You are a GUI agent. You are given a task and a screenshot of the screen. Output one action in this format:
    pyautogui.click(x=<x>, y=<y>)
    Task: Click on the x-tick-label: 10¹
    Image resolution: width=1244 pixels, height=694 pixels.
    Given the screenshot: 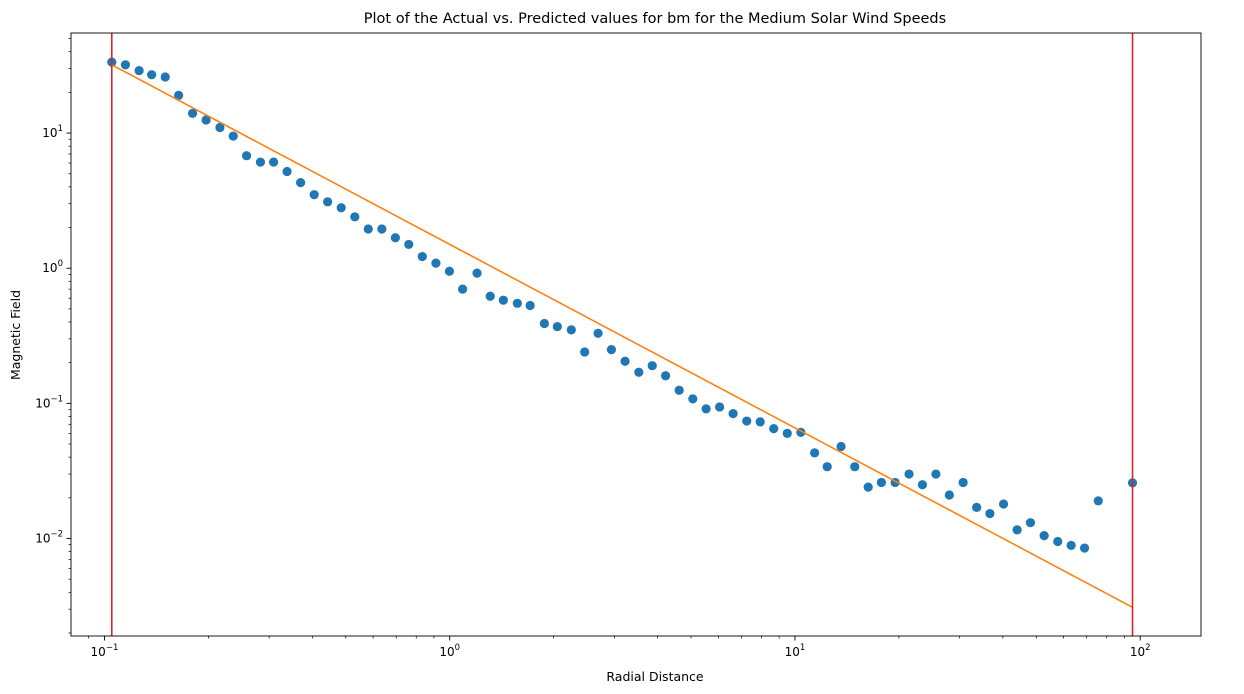 What is the action you would take?
    pyautogui.click(x=795, y=651)
    